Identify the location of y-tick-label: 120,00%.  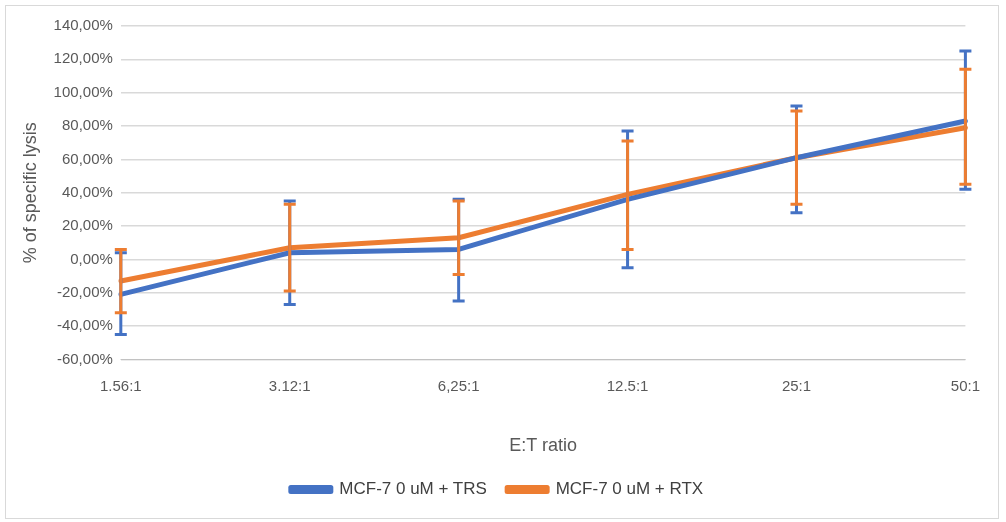
(83, 58).